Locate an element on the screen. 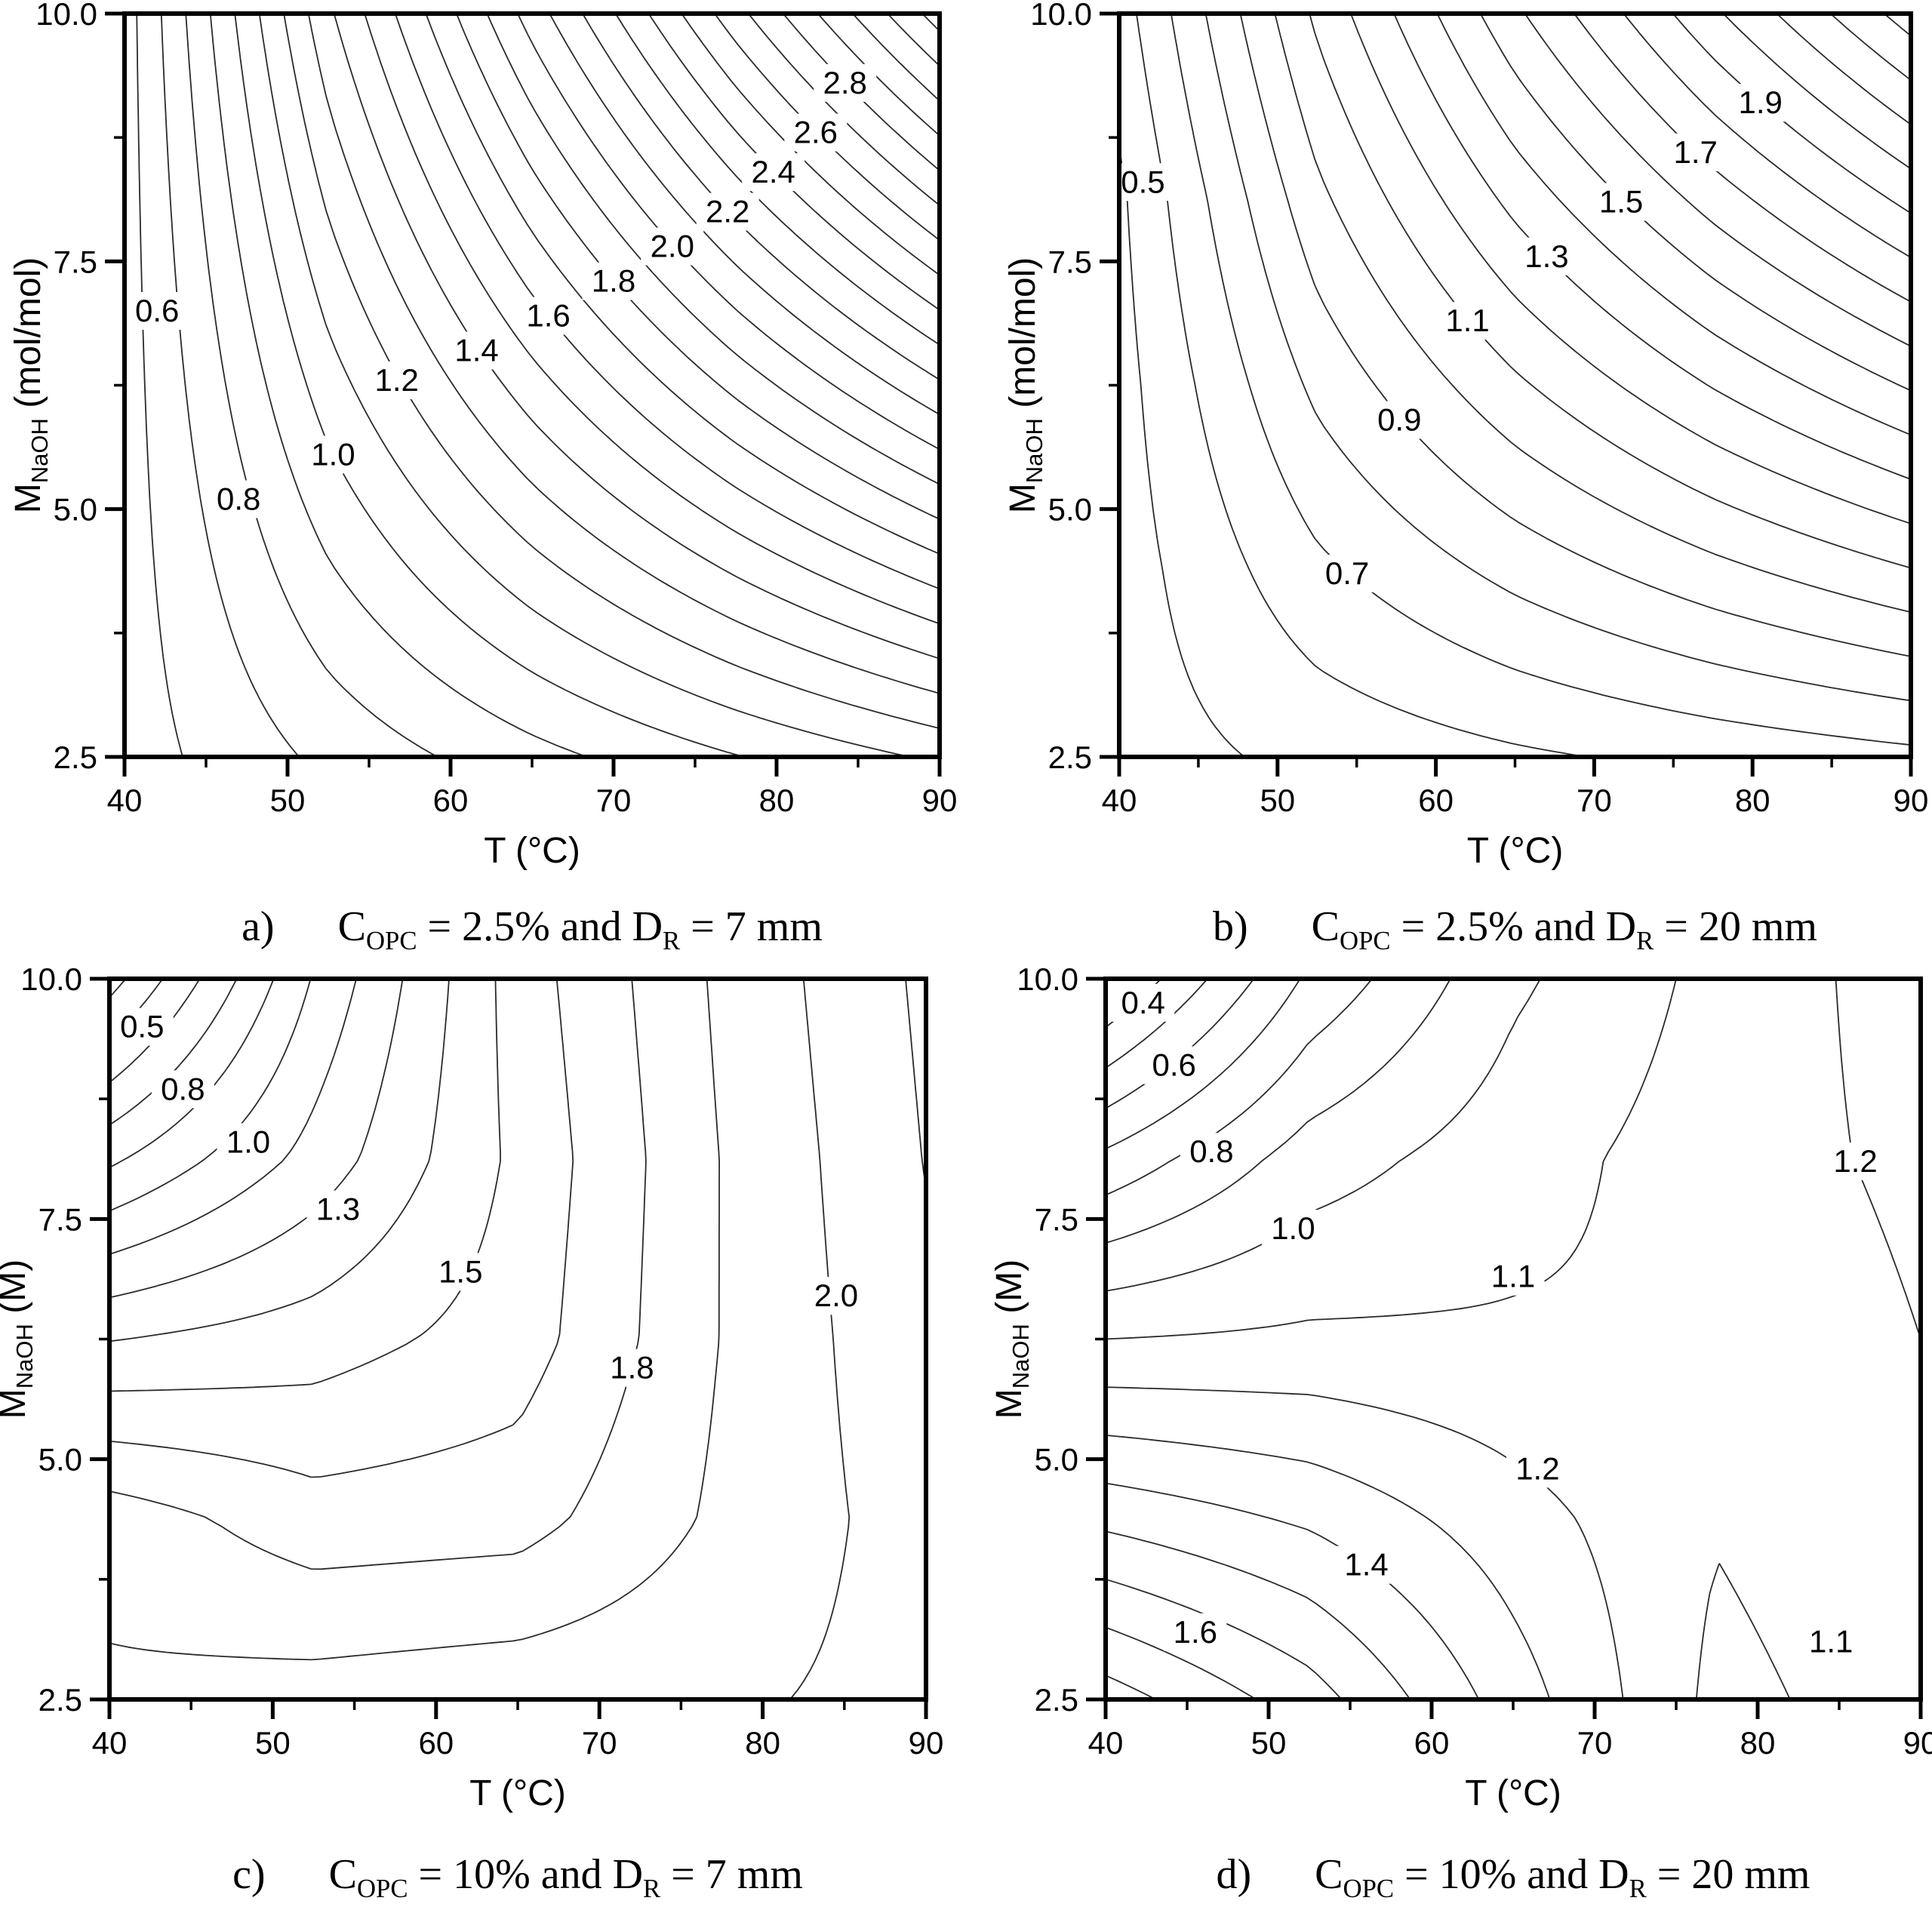  contour-label: 0.5 is located at coordinates (1142, 181).